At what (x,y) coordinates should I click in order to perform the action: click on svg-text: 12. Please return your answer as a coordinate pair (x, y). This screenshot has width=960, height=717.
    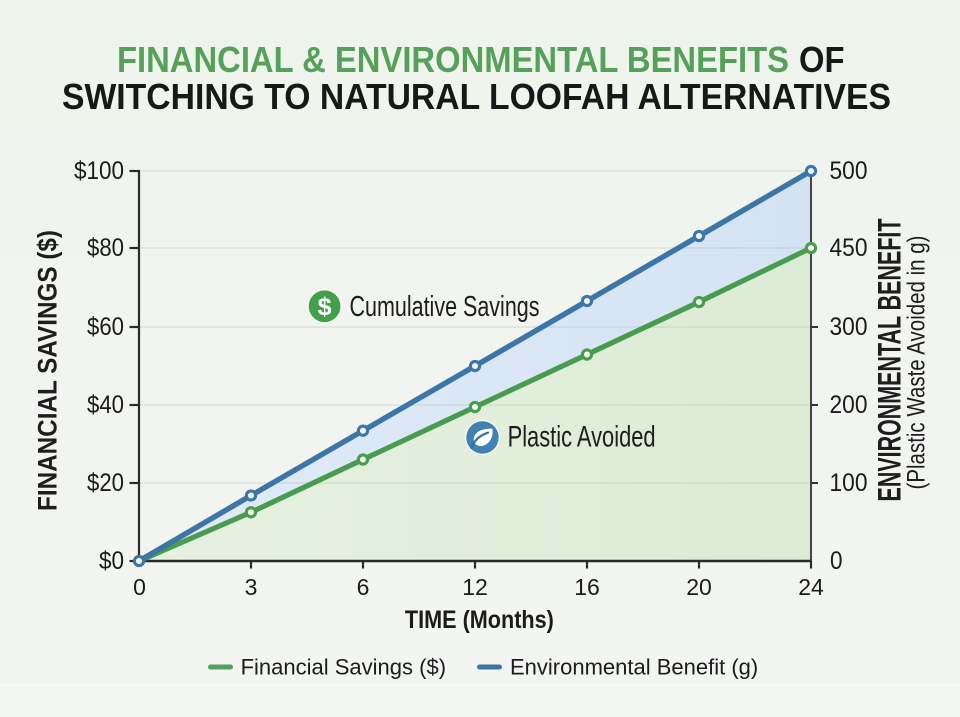
    Looking at the image, I should click on (475, 587).